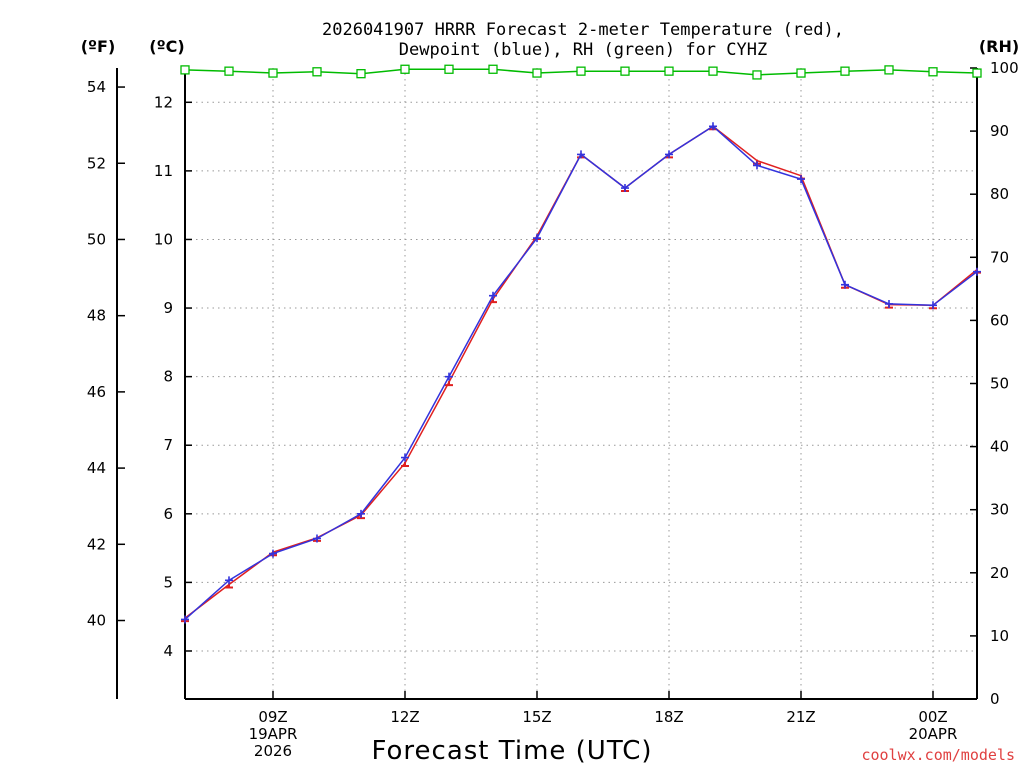 The width and height of the screenshot is (1024, 772). Describe the element at coordinates (999, 257) in the screenshot. I see `rh-tick-label: 70` at that location.